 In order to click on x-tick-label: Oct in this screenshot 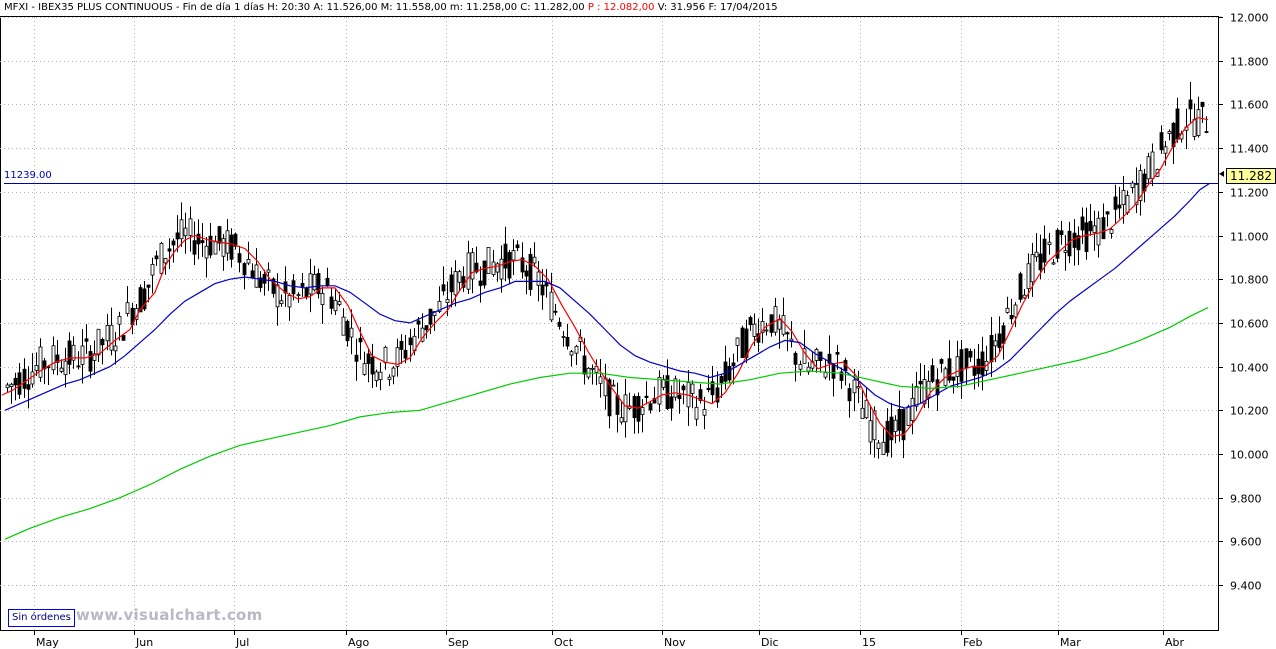, I will do `click(564, 642)`.